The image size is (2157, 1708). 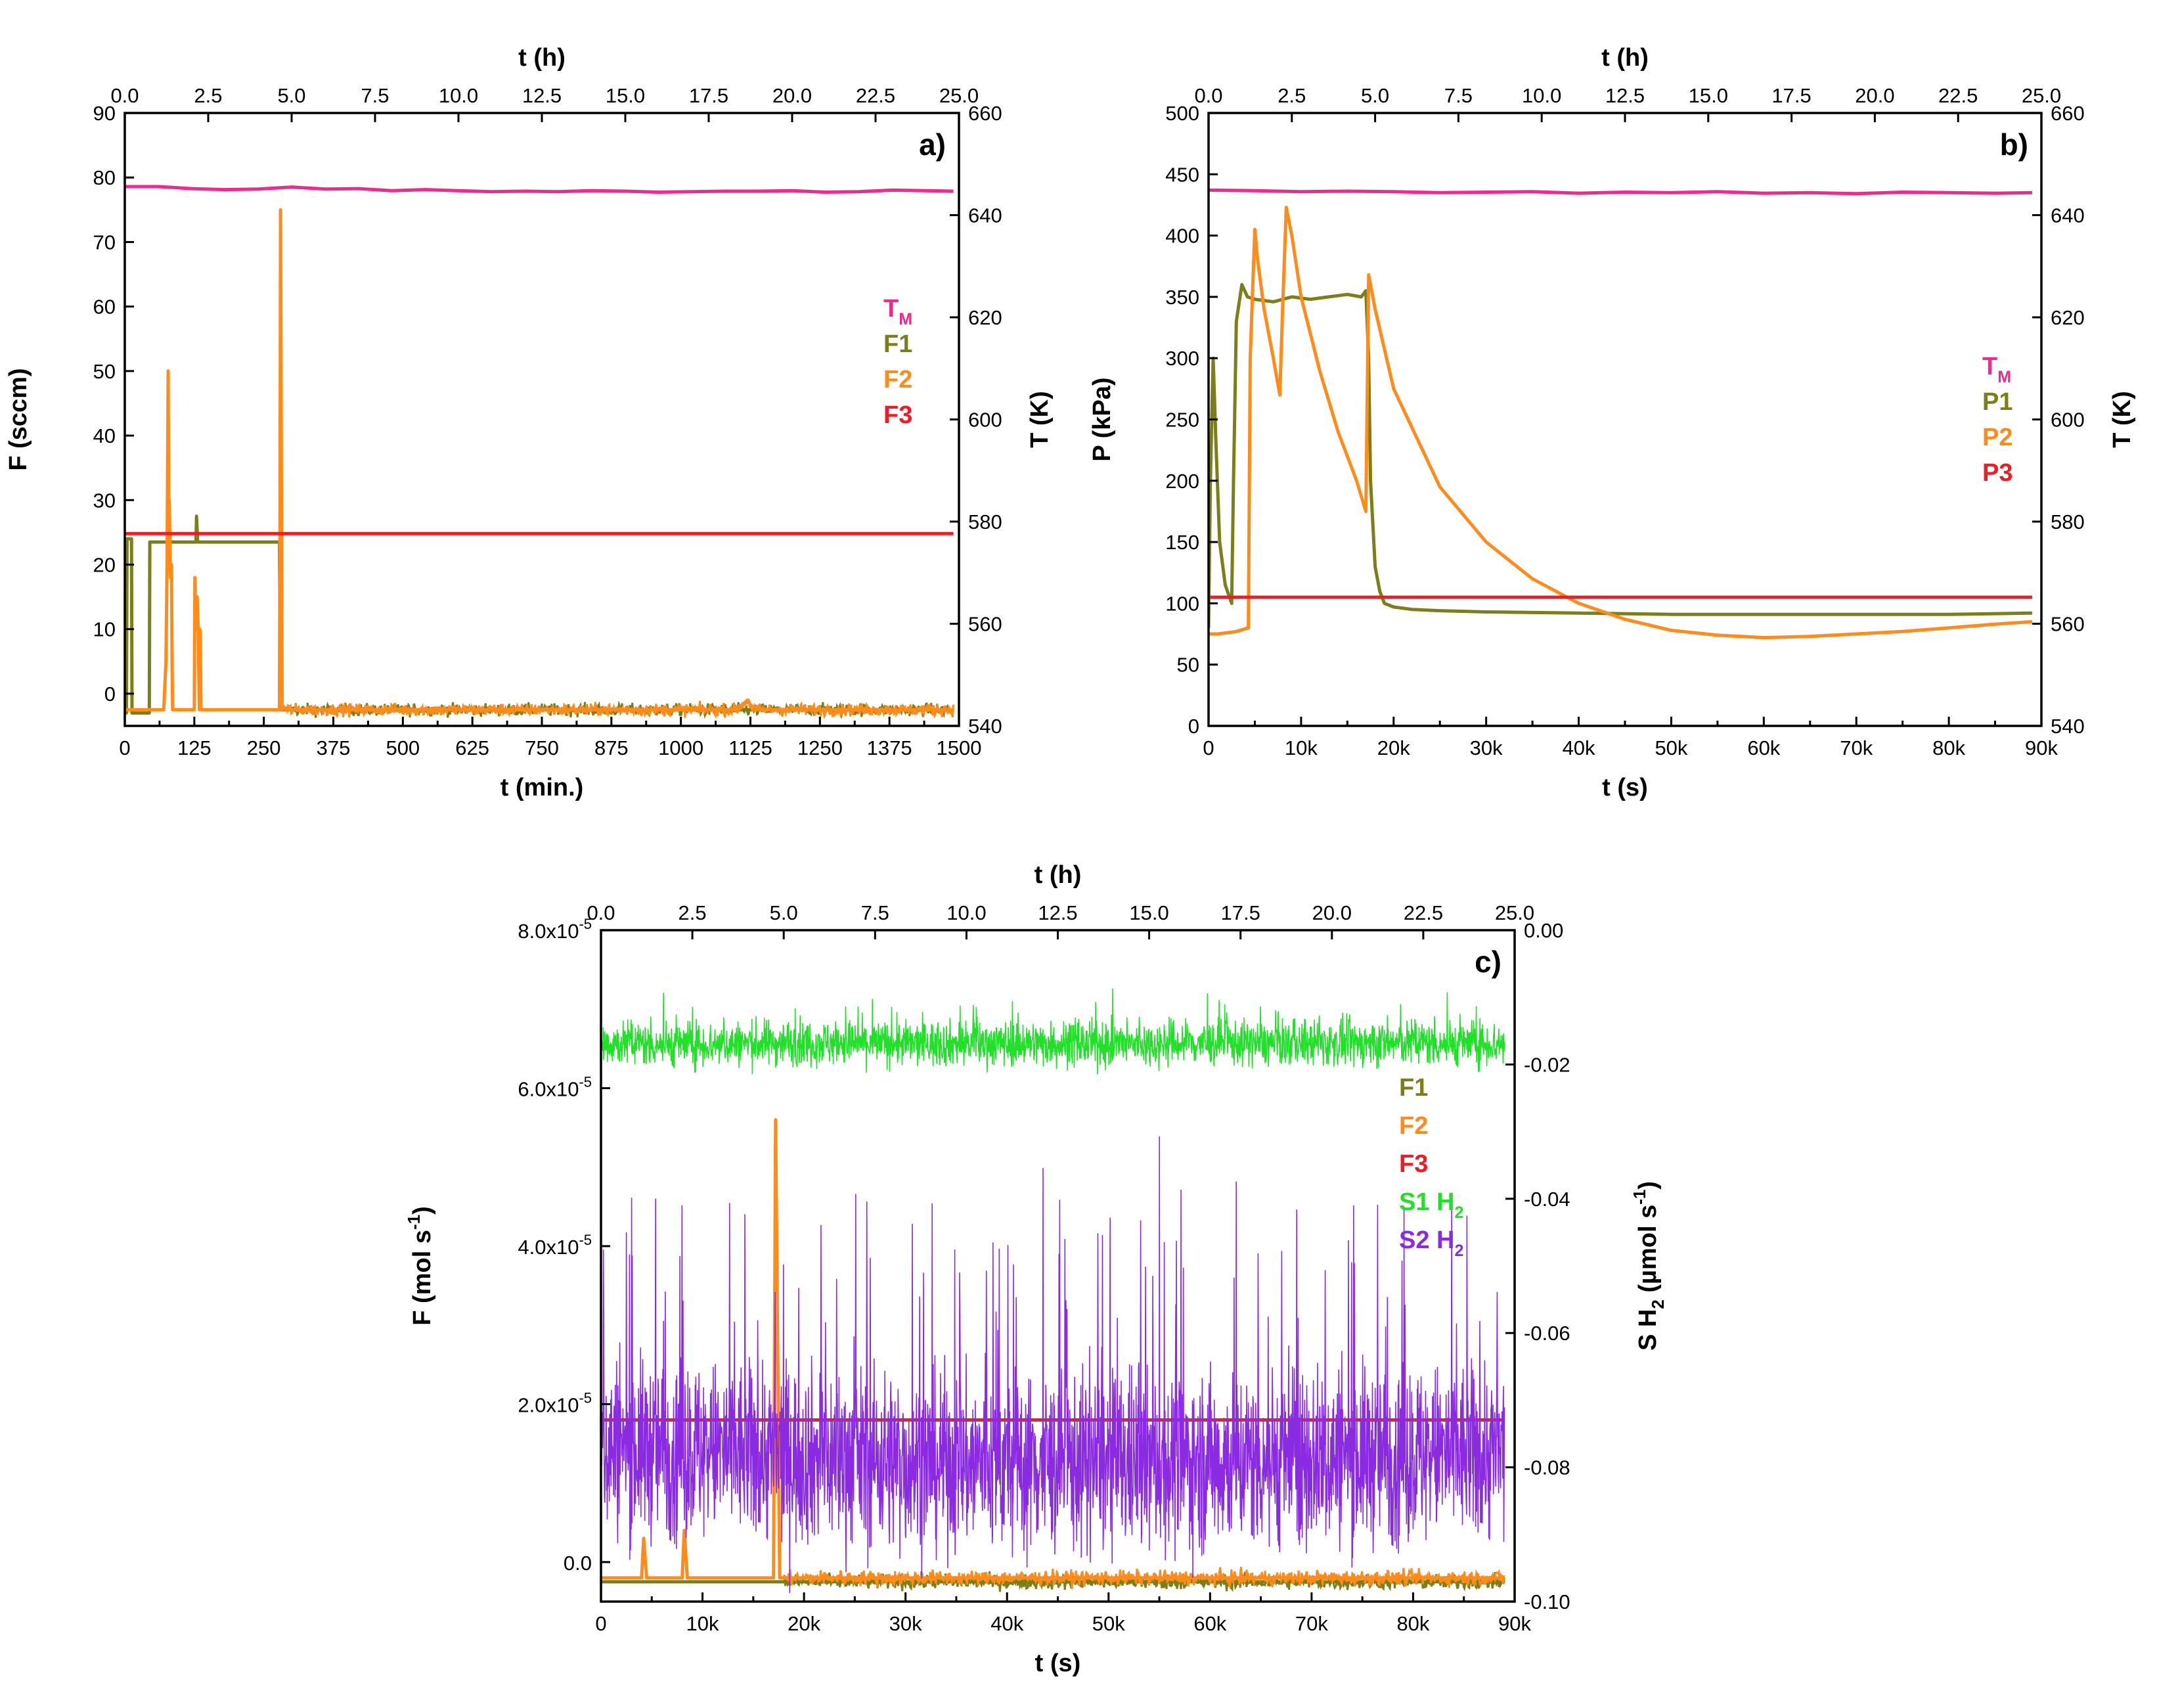 What do you see at coordinates (619, 709) in the screenshot?
I see `series-jitter-f2` at bounding box center [619, 709].